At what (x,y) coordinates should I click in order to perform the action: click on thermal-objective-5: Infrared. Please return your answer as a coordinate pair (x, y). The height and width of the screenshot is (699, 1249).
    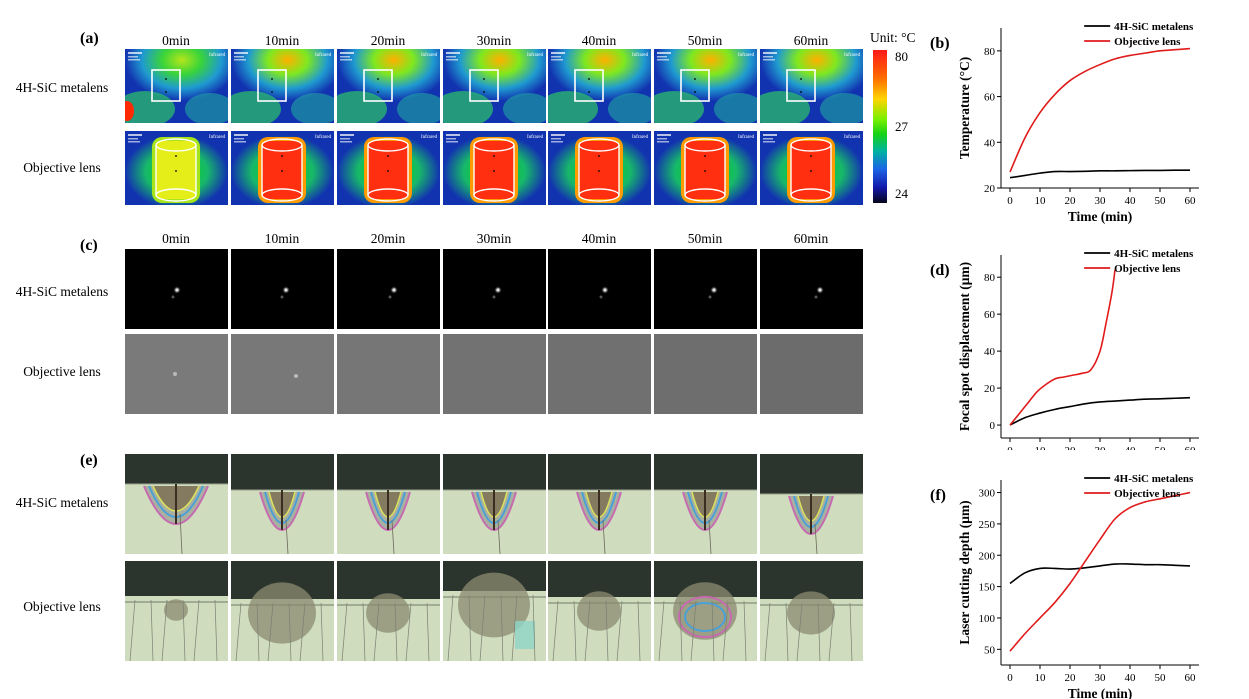
    Looking at the image, I should click on (705, 168).